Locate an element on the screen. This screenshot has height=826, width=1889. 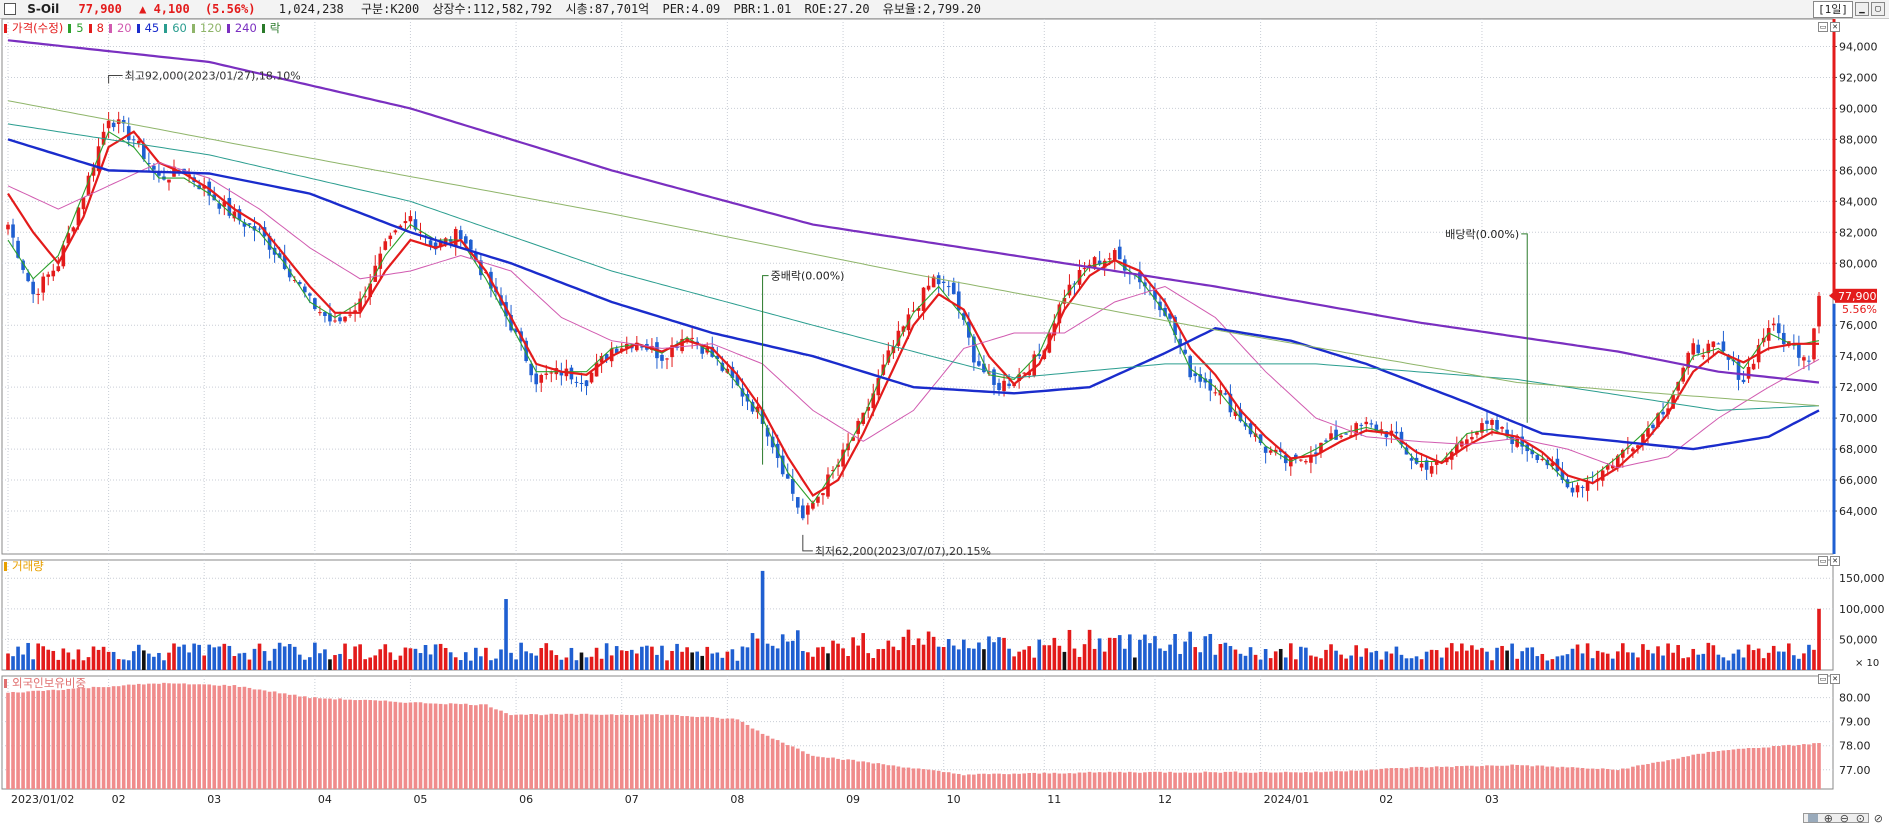
legend-item: 20 is located at coordinates (124, 28).